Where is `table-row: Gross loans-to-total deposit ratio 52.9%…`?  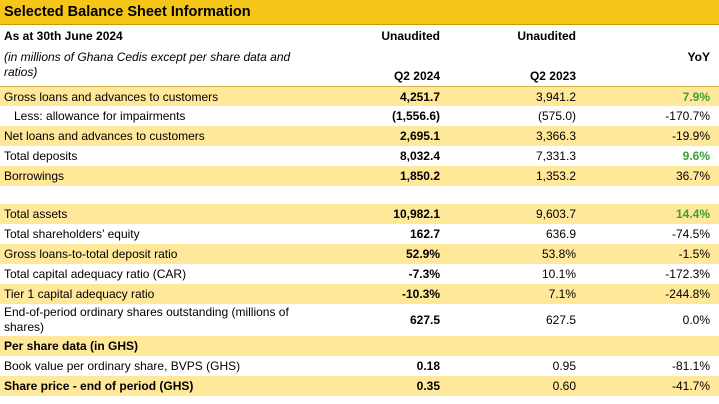 table-row: Gross loans-to-total deposit ratio 52.9%… is located at coordinates (359, 254).